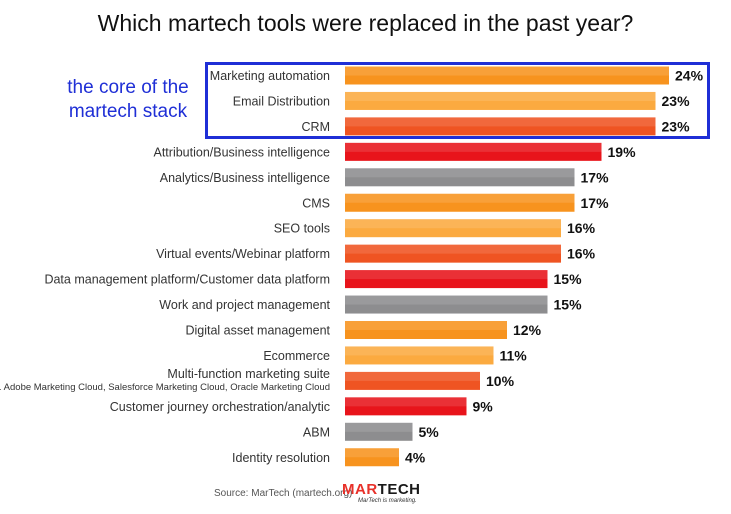  I want to click on category-label-digital-asset-management: Digital asset management, so click(257, 331).